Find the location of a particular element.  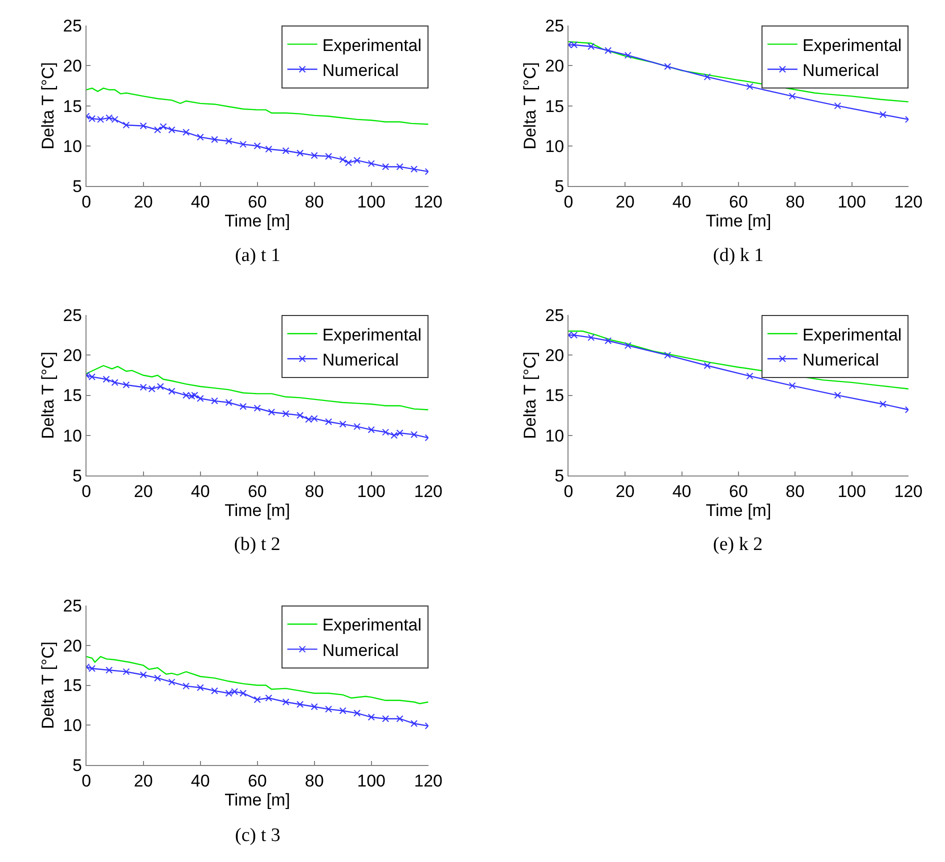

text: (b) t 2 is located at coordinates (257, 544).